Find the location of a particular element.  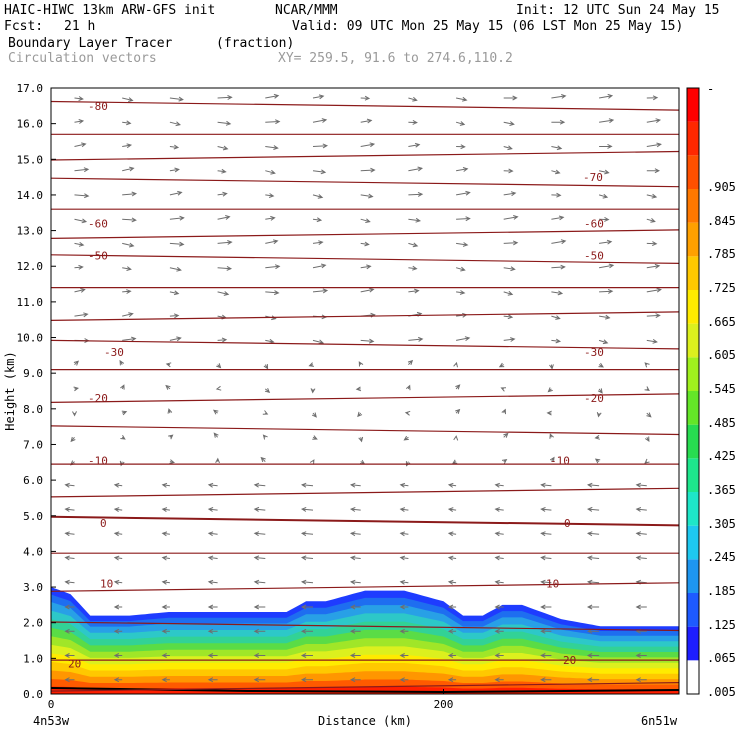

isotherm-label: -50 is located at coordinates (98, 256).